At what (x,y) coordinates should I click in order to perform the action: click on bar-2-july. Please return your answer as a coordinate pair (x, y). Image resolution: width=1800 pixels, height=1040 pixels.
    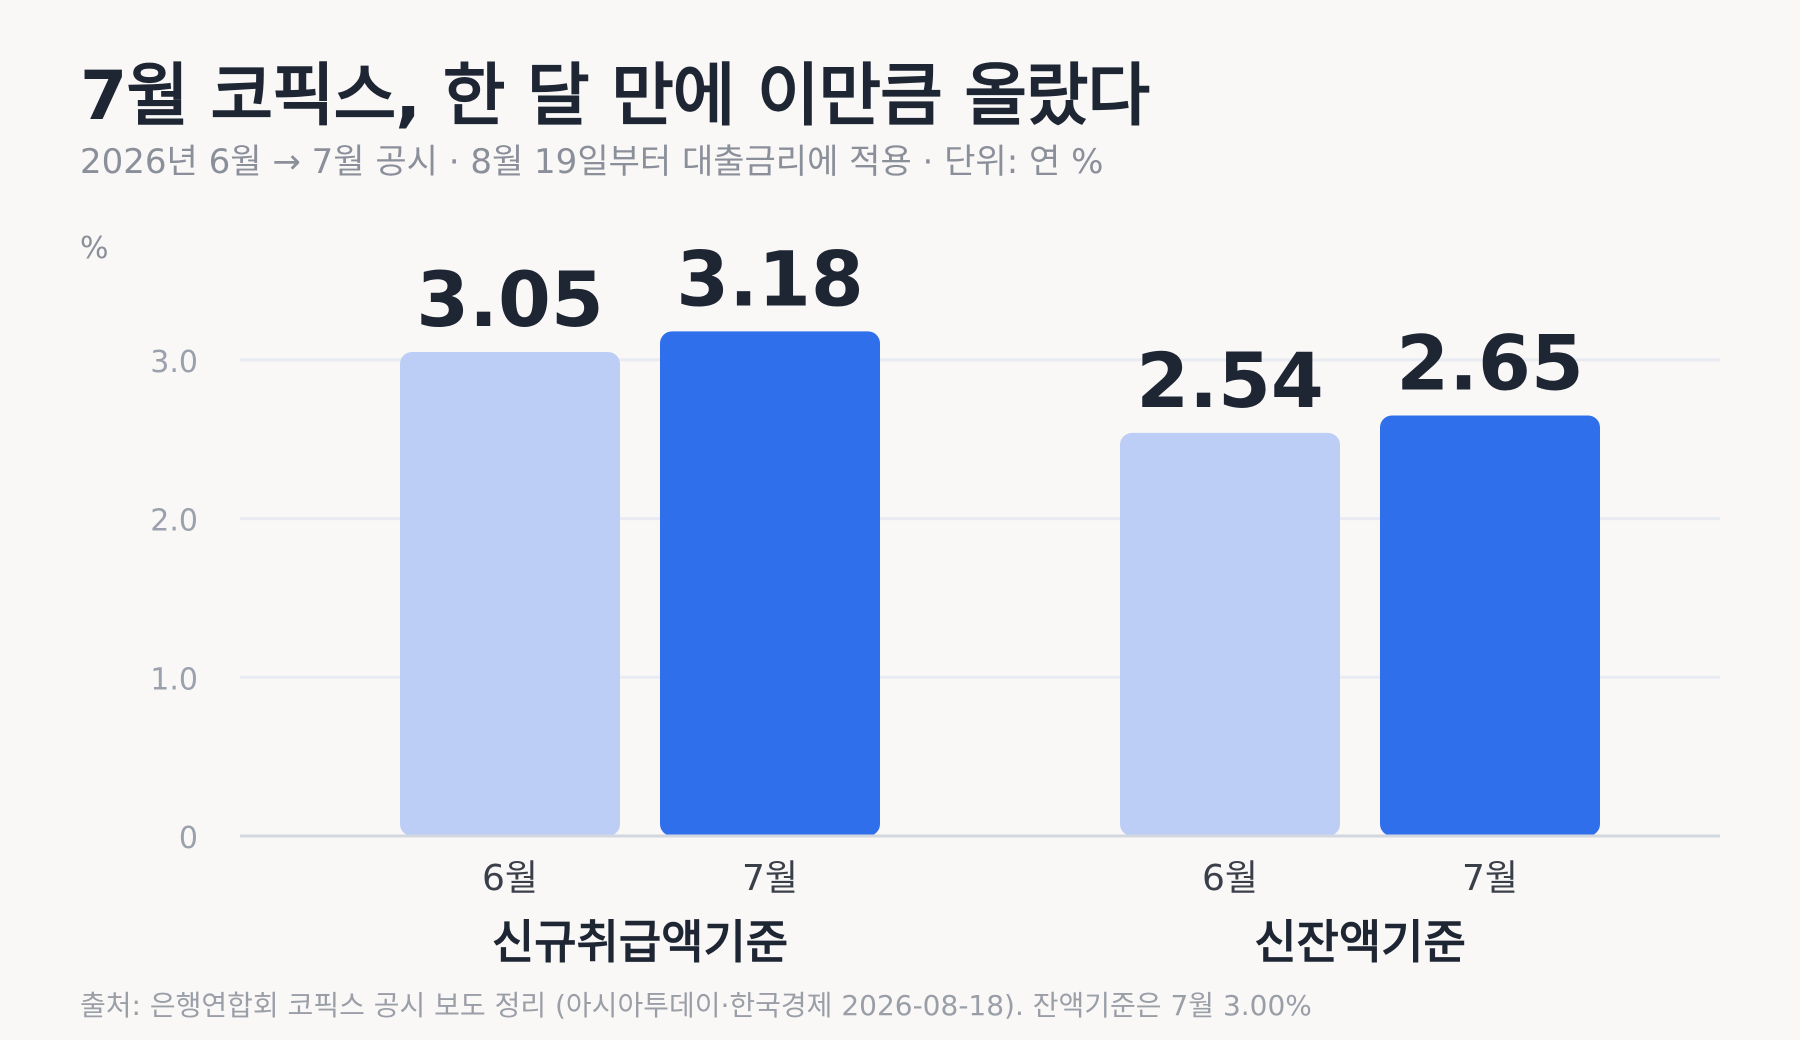
    Looking at the image, I should click on (1490, 625).